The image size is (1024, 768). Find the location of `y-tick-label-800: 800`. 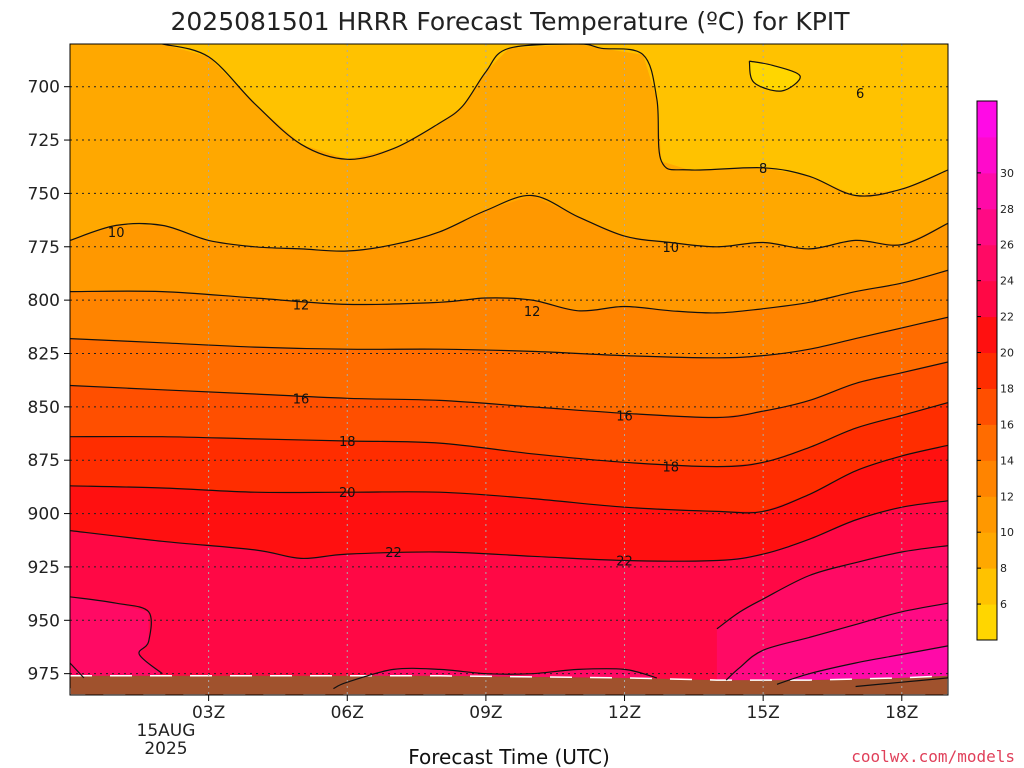

y-tick-label-800: 800 is located at coordinates (44, 301).